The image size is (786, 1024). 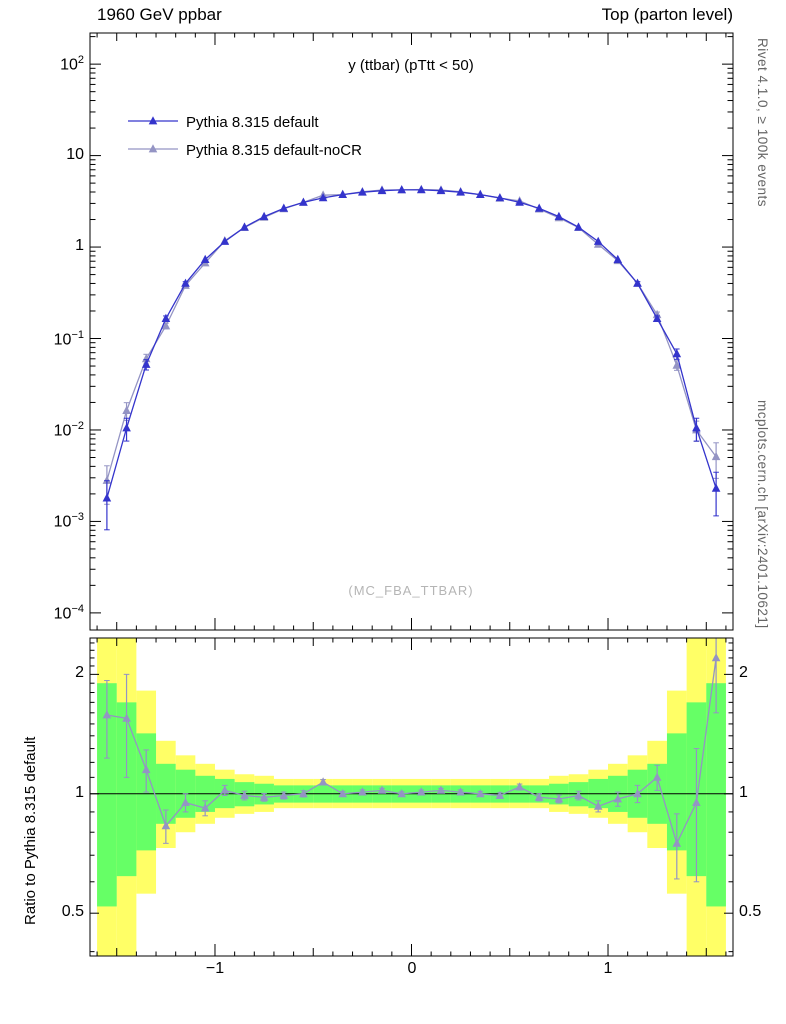 I want to click on process-label: Top (parton level), so click(x=667, y=14).